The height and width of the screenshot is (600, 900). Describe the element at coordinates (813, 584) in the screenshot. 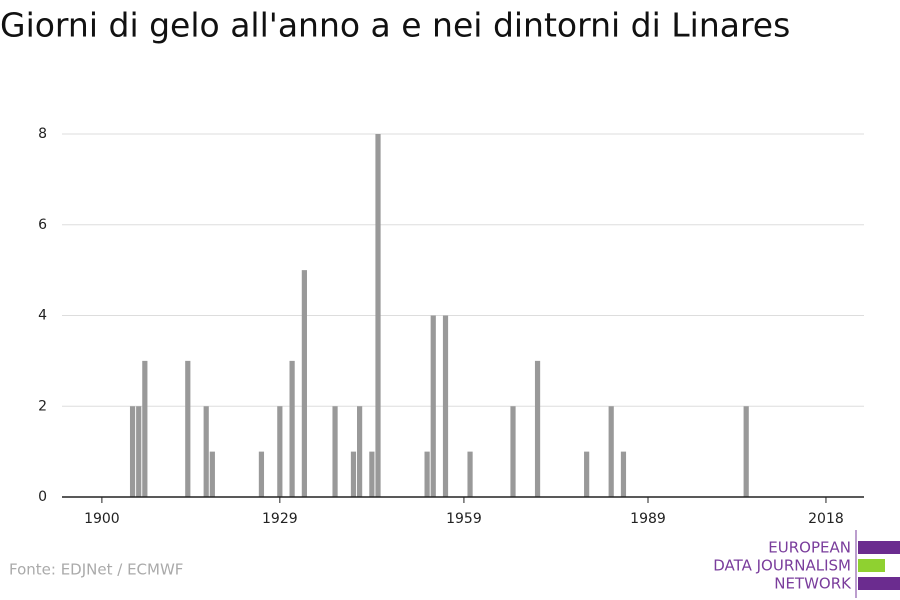

I see `logo-text: NETWORK` at that location.